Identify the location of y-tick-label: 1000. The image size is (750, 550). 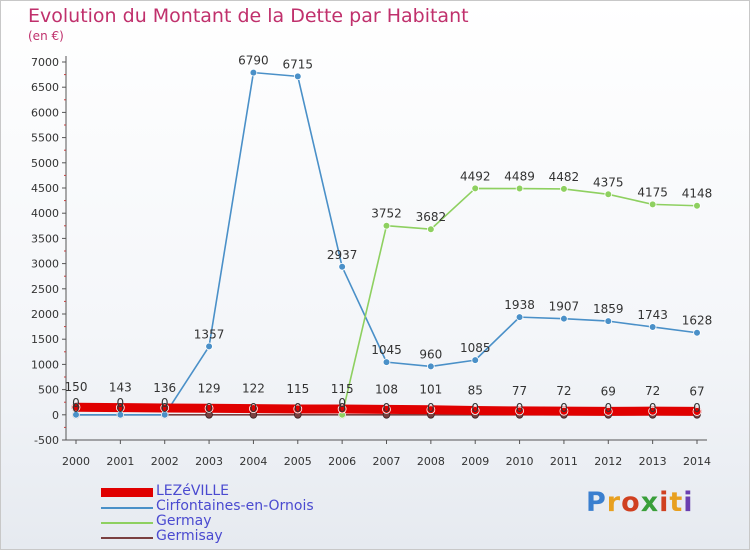
(45, 364).